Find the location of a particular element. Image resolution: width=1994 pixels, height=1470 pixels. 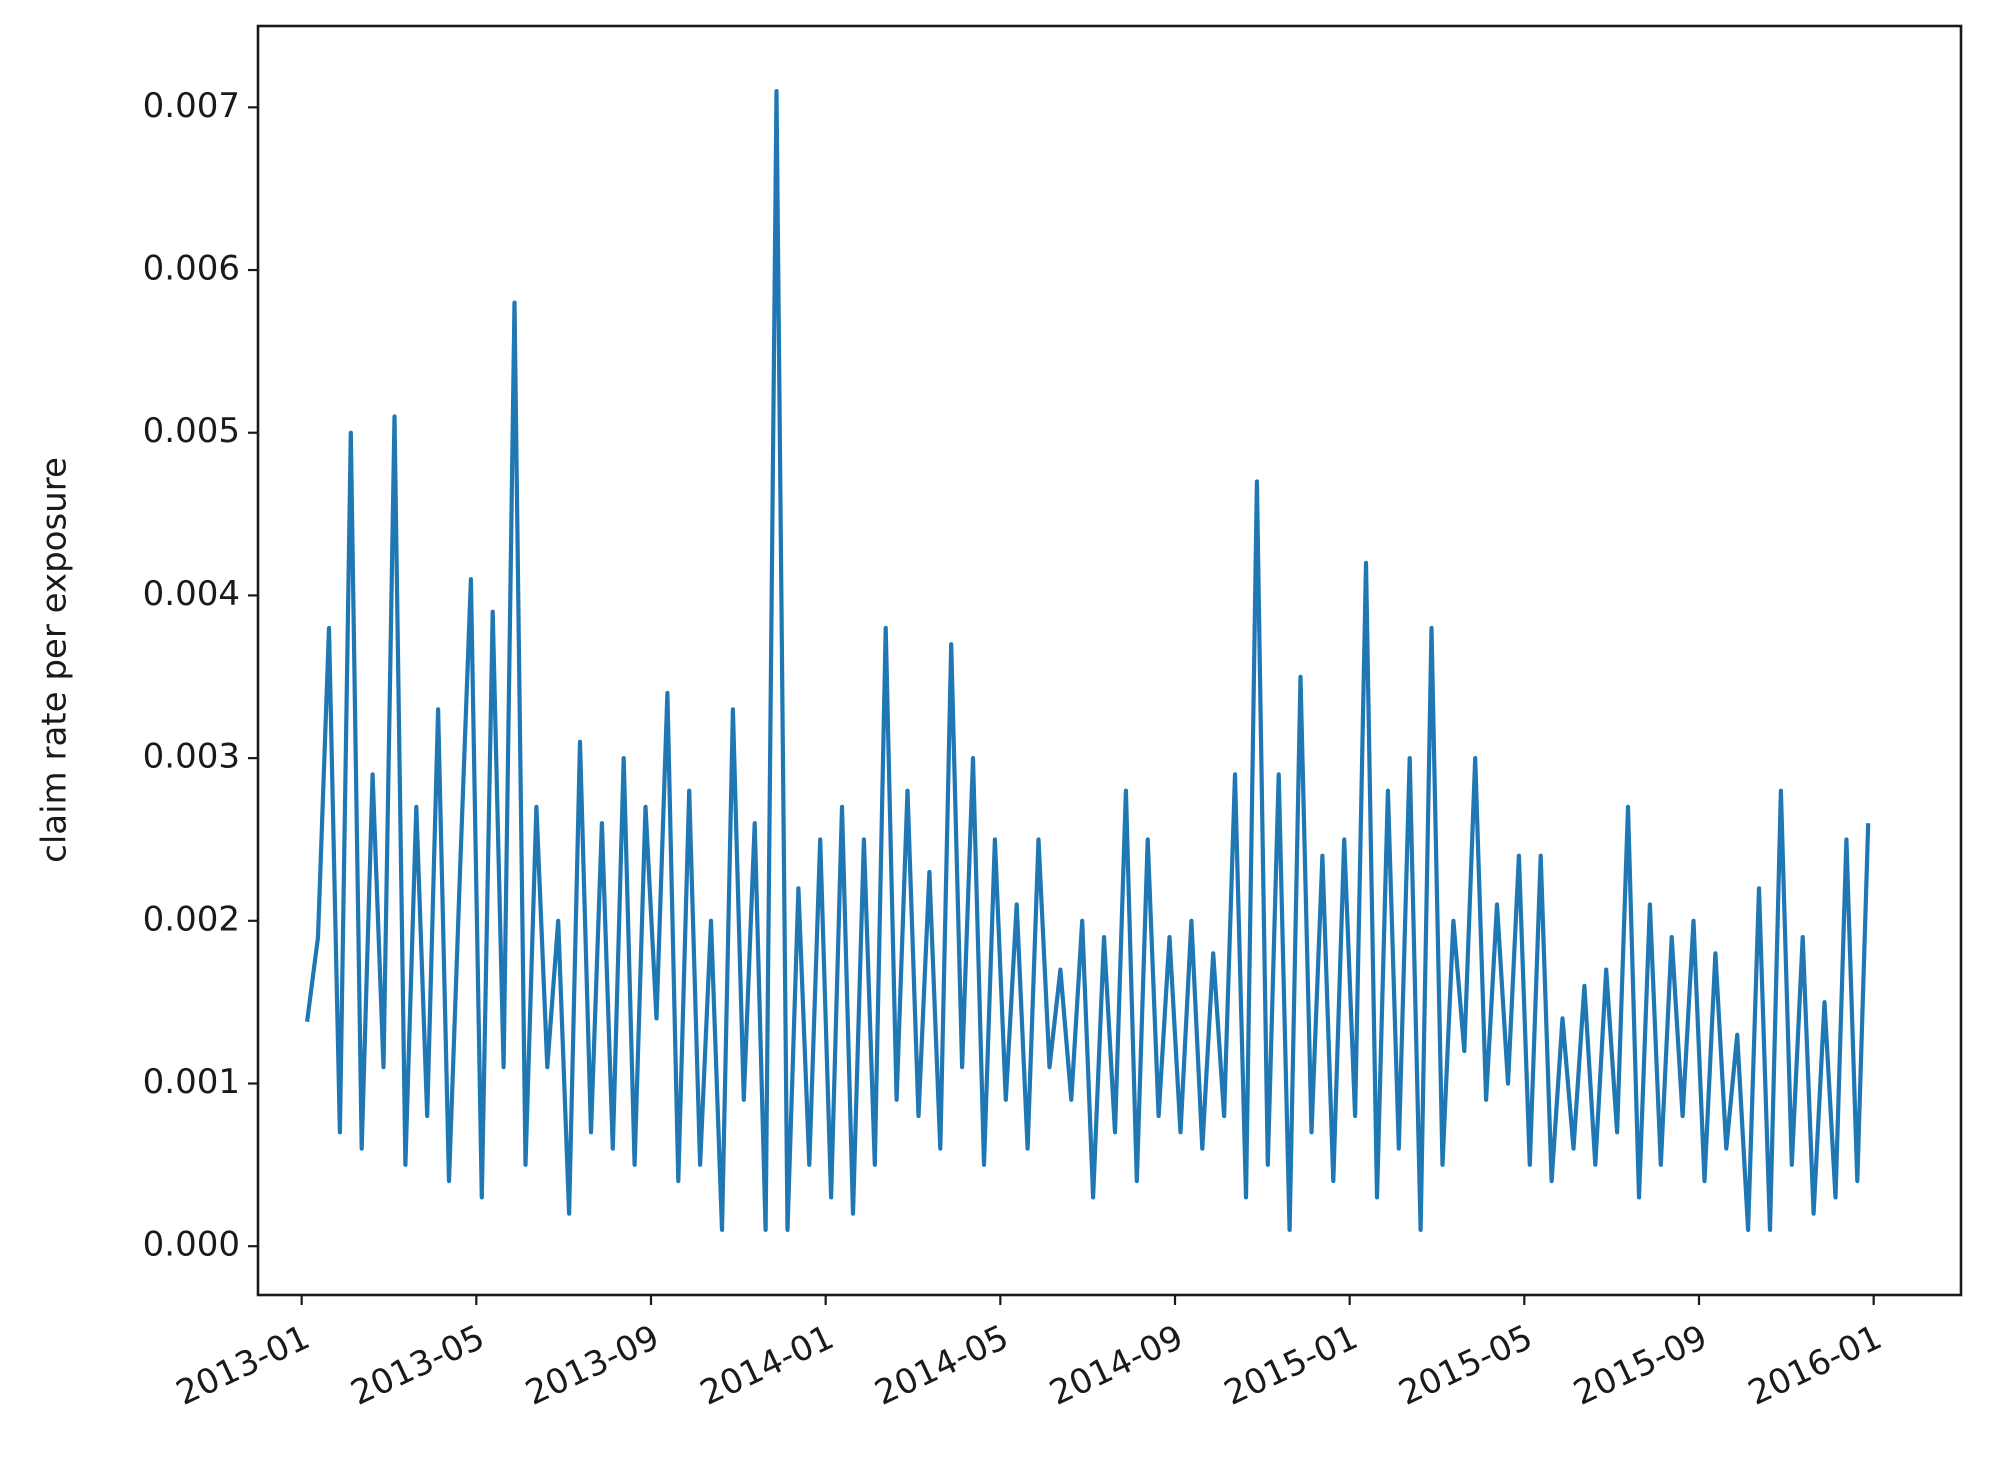

y-tick-label: 0.002 is located at coordinates (191, 919).